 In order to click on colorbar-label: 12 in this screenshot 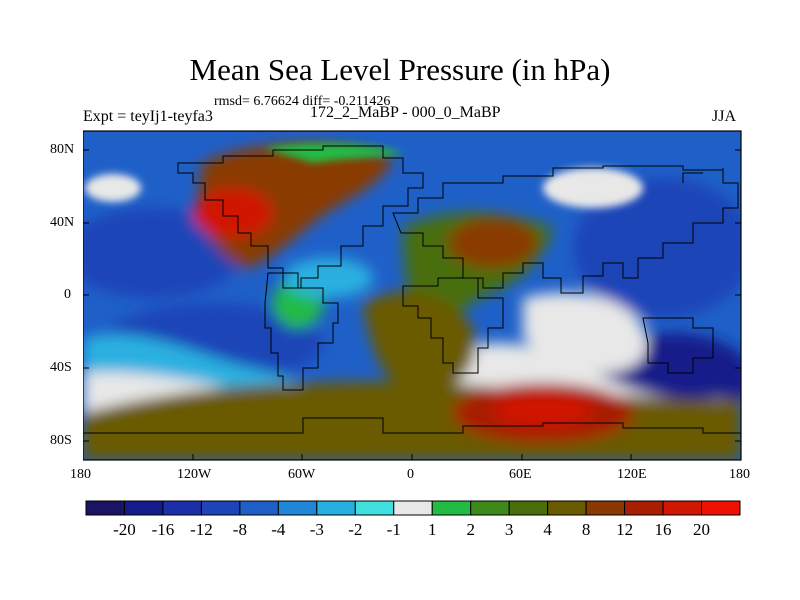, I will do `click(625, 529)`.